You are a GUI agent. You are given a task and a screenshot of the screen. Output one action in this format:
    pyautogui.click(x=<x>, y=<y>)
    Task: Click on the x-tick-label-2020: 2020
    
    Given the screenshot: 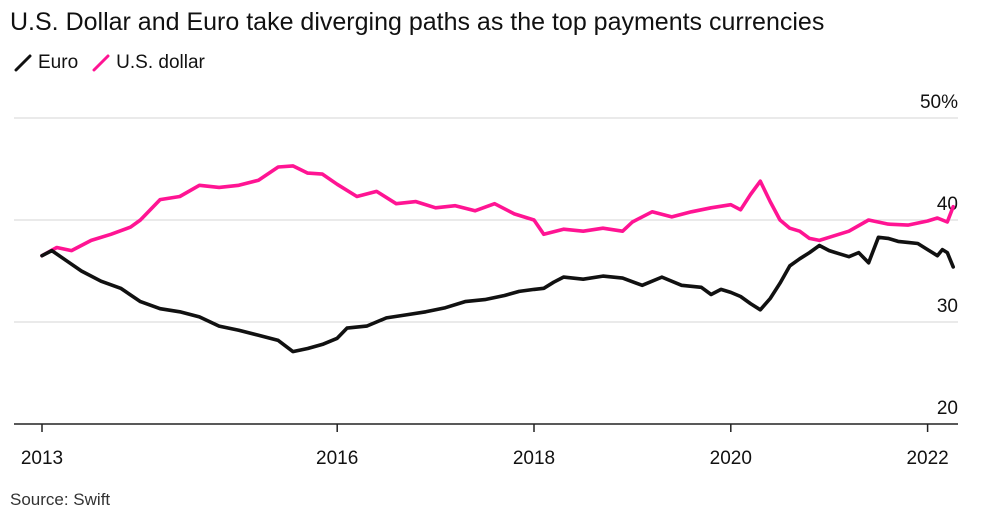 What is the action you would take?
    pyautogui.click(x=731, y=458)
    